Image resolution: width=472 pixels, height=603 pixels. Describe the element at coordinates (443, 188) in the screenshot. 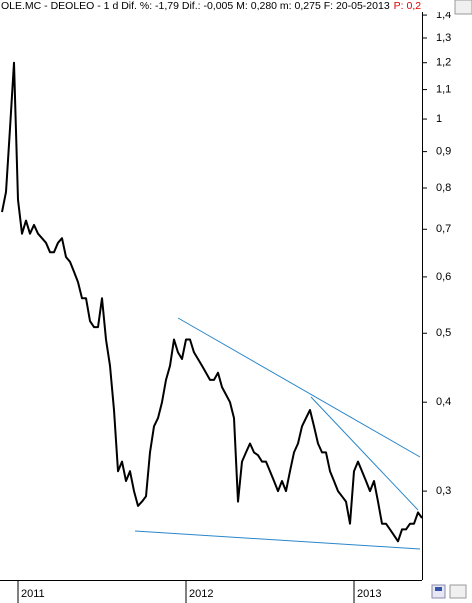

I see `y-tick-label: 0,8` at that location.